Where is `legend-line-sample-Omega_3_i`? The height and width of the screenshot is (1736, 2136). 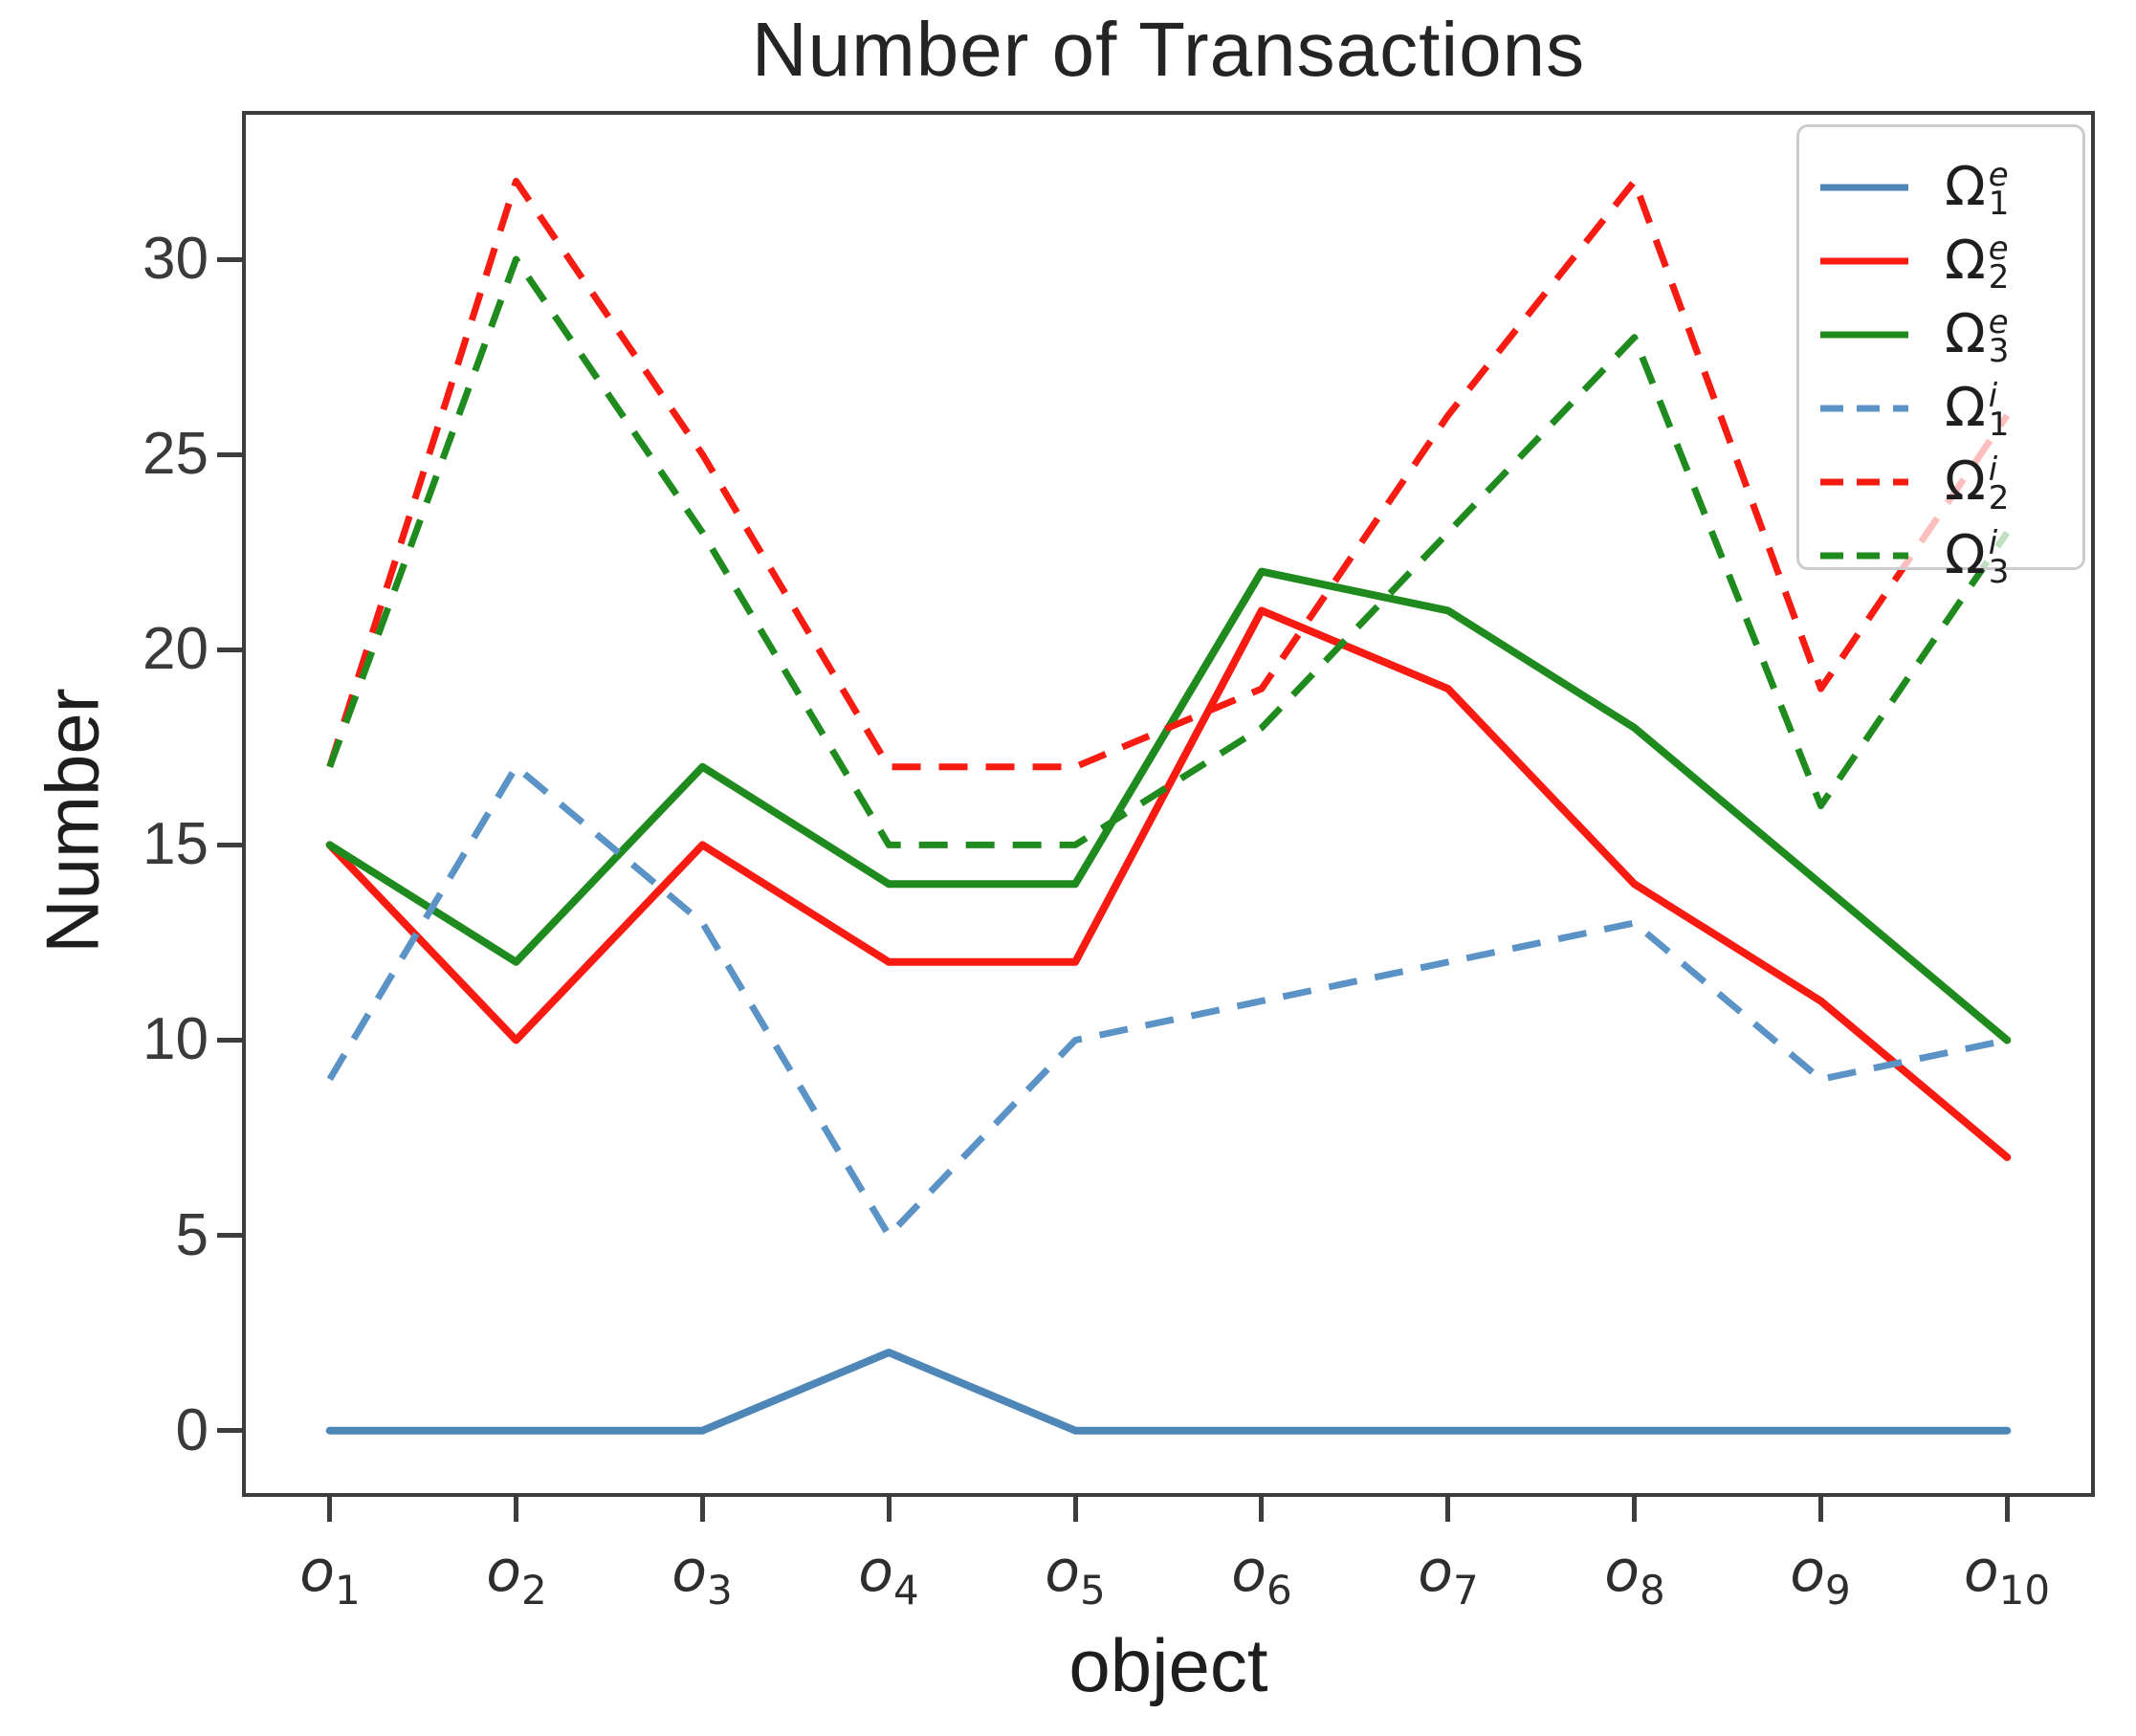 legend-line-sample-Omega_3_i is located at coordinates (1864, 555).